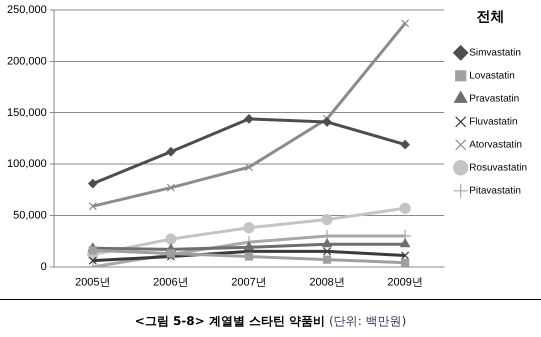 Image resolution: width=541 pixels, height=337 pixels. What do you see at coordinates (498, 168) in the screenshot?
I see `legend-label: Rosuvastatin` at bounding box center [498, 168].